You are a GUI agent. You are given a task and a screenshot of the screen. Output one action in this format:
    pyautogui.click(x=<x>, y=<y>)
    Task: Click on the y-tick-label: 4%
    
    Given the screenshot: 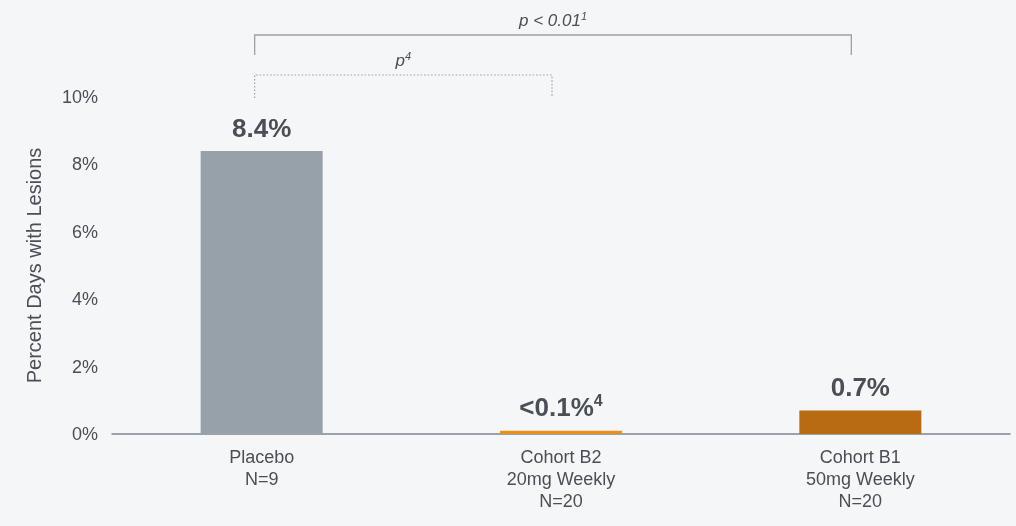 What is the action you would take?
    pyautogui.click(x=84, y=299)
    